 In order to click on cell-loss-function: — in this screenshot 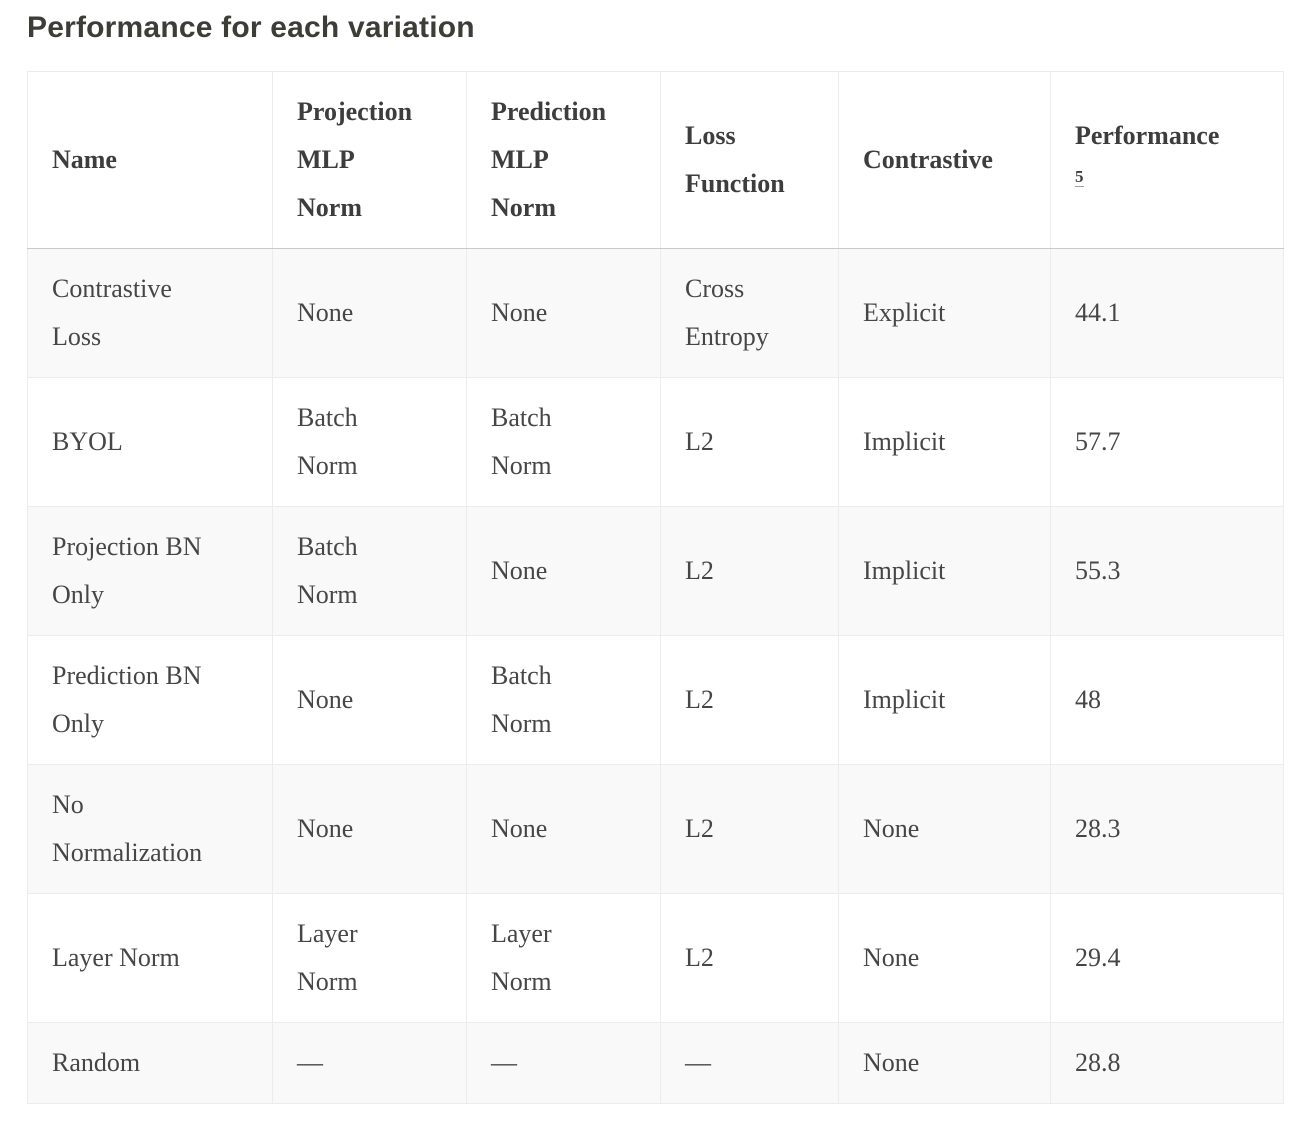, I will do `click(749, 1063)`.